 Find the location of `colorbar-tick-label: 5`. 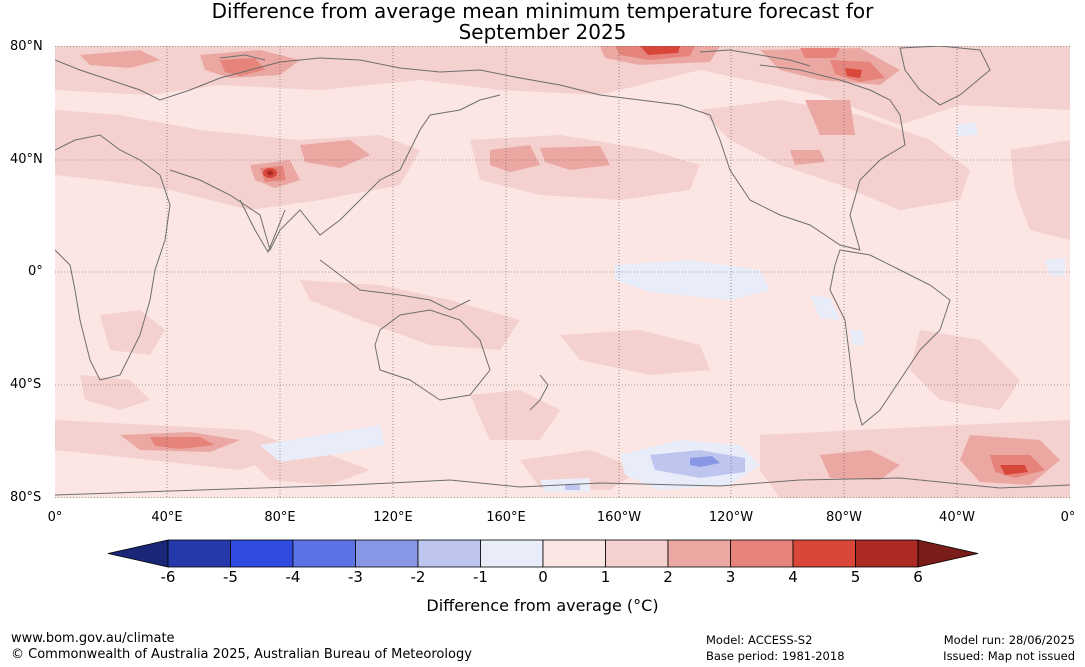

colorbar-tick-label: 5 is located at coordinates (855, 577).